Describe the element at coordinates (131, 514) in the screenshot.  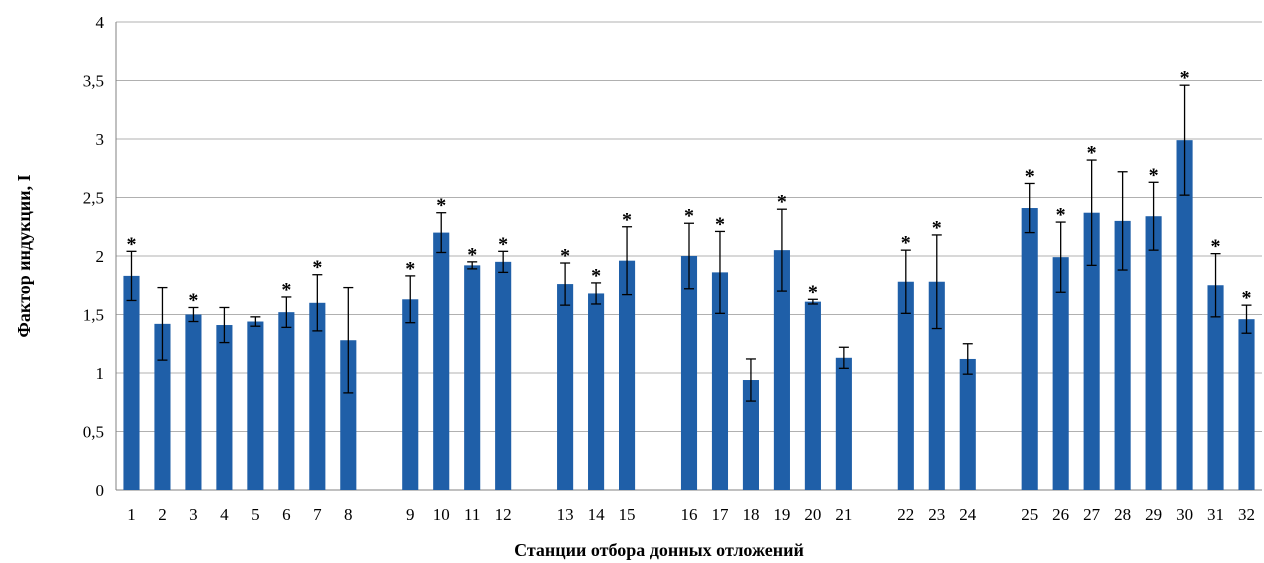
I see `x-tick-label: 1` at that location.